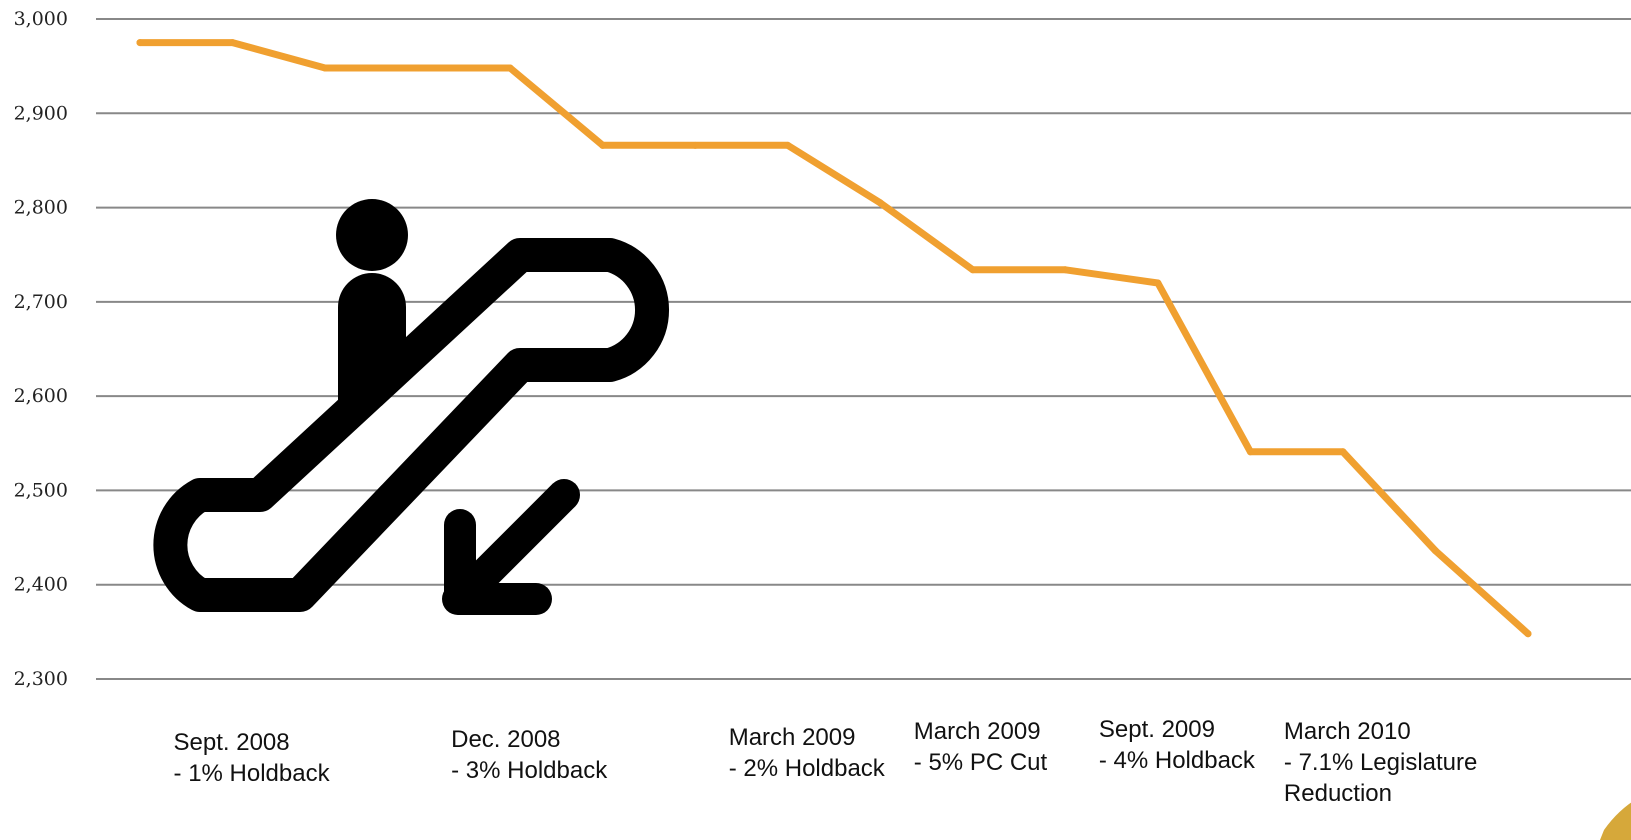 Image resolution: width=1631 pixels, height=840 pixels. Describe the element at coordinates (41, 19) in the screenshot. I see `y-tick-label: 3,000` at that location.